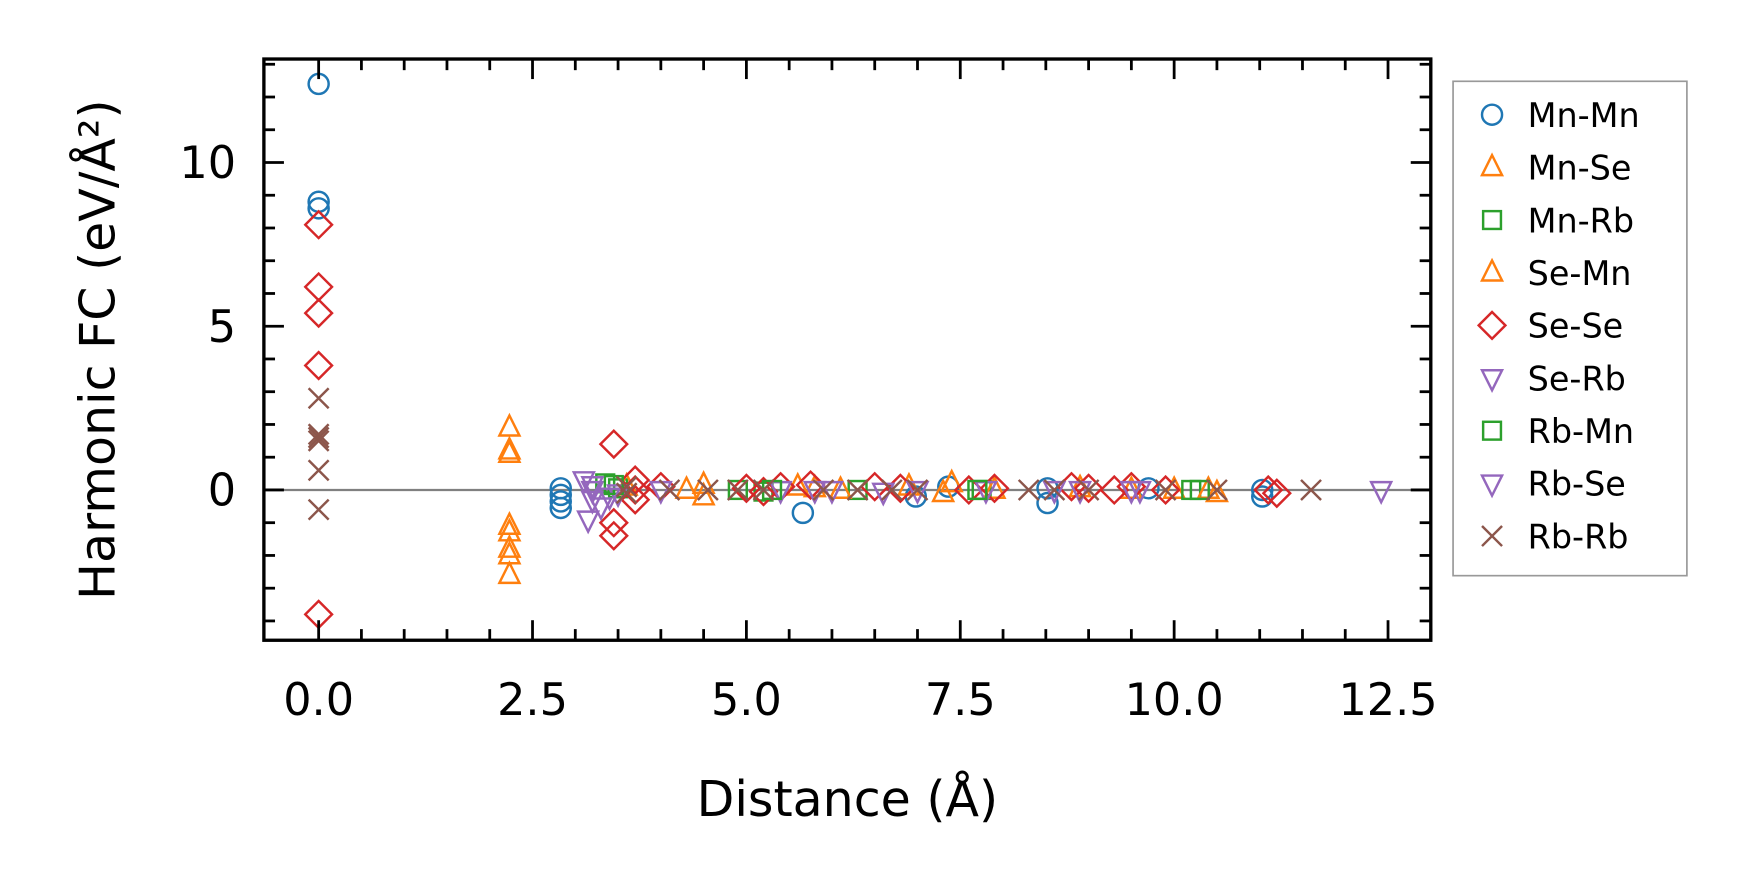 This screenshot has height=883, width=1737. Describe the element at coordinates (1492, 430) in the screenshot. I see `legend-marker-square-icon` at that location.